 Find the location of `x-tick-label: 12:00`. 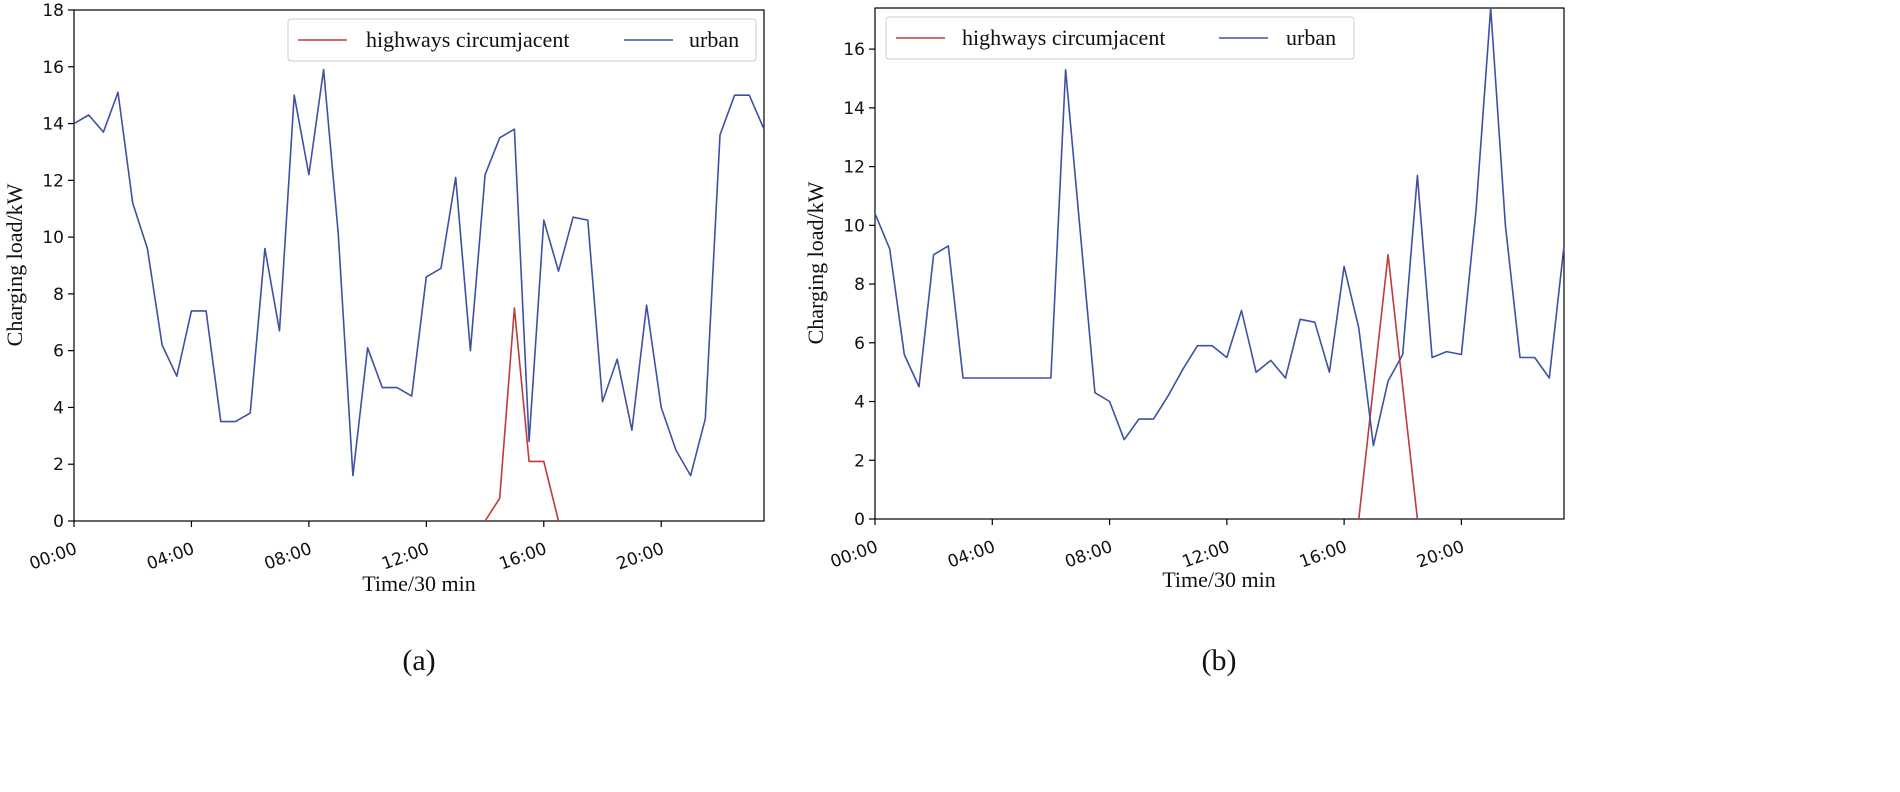

x-tick-label: 12:00 is located at coordinates (405, 557).